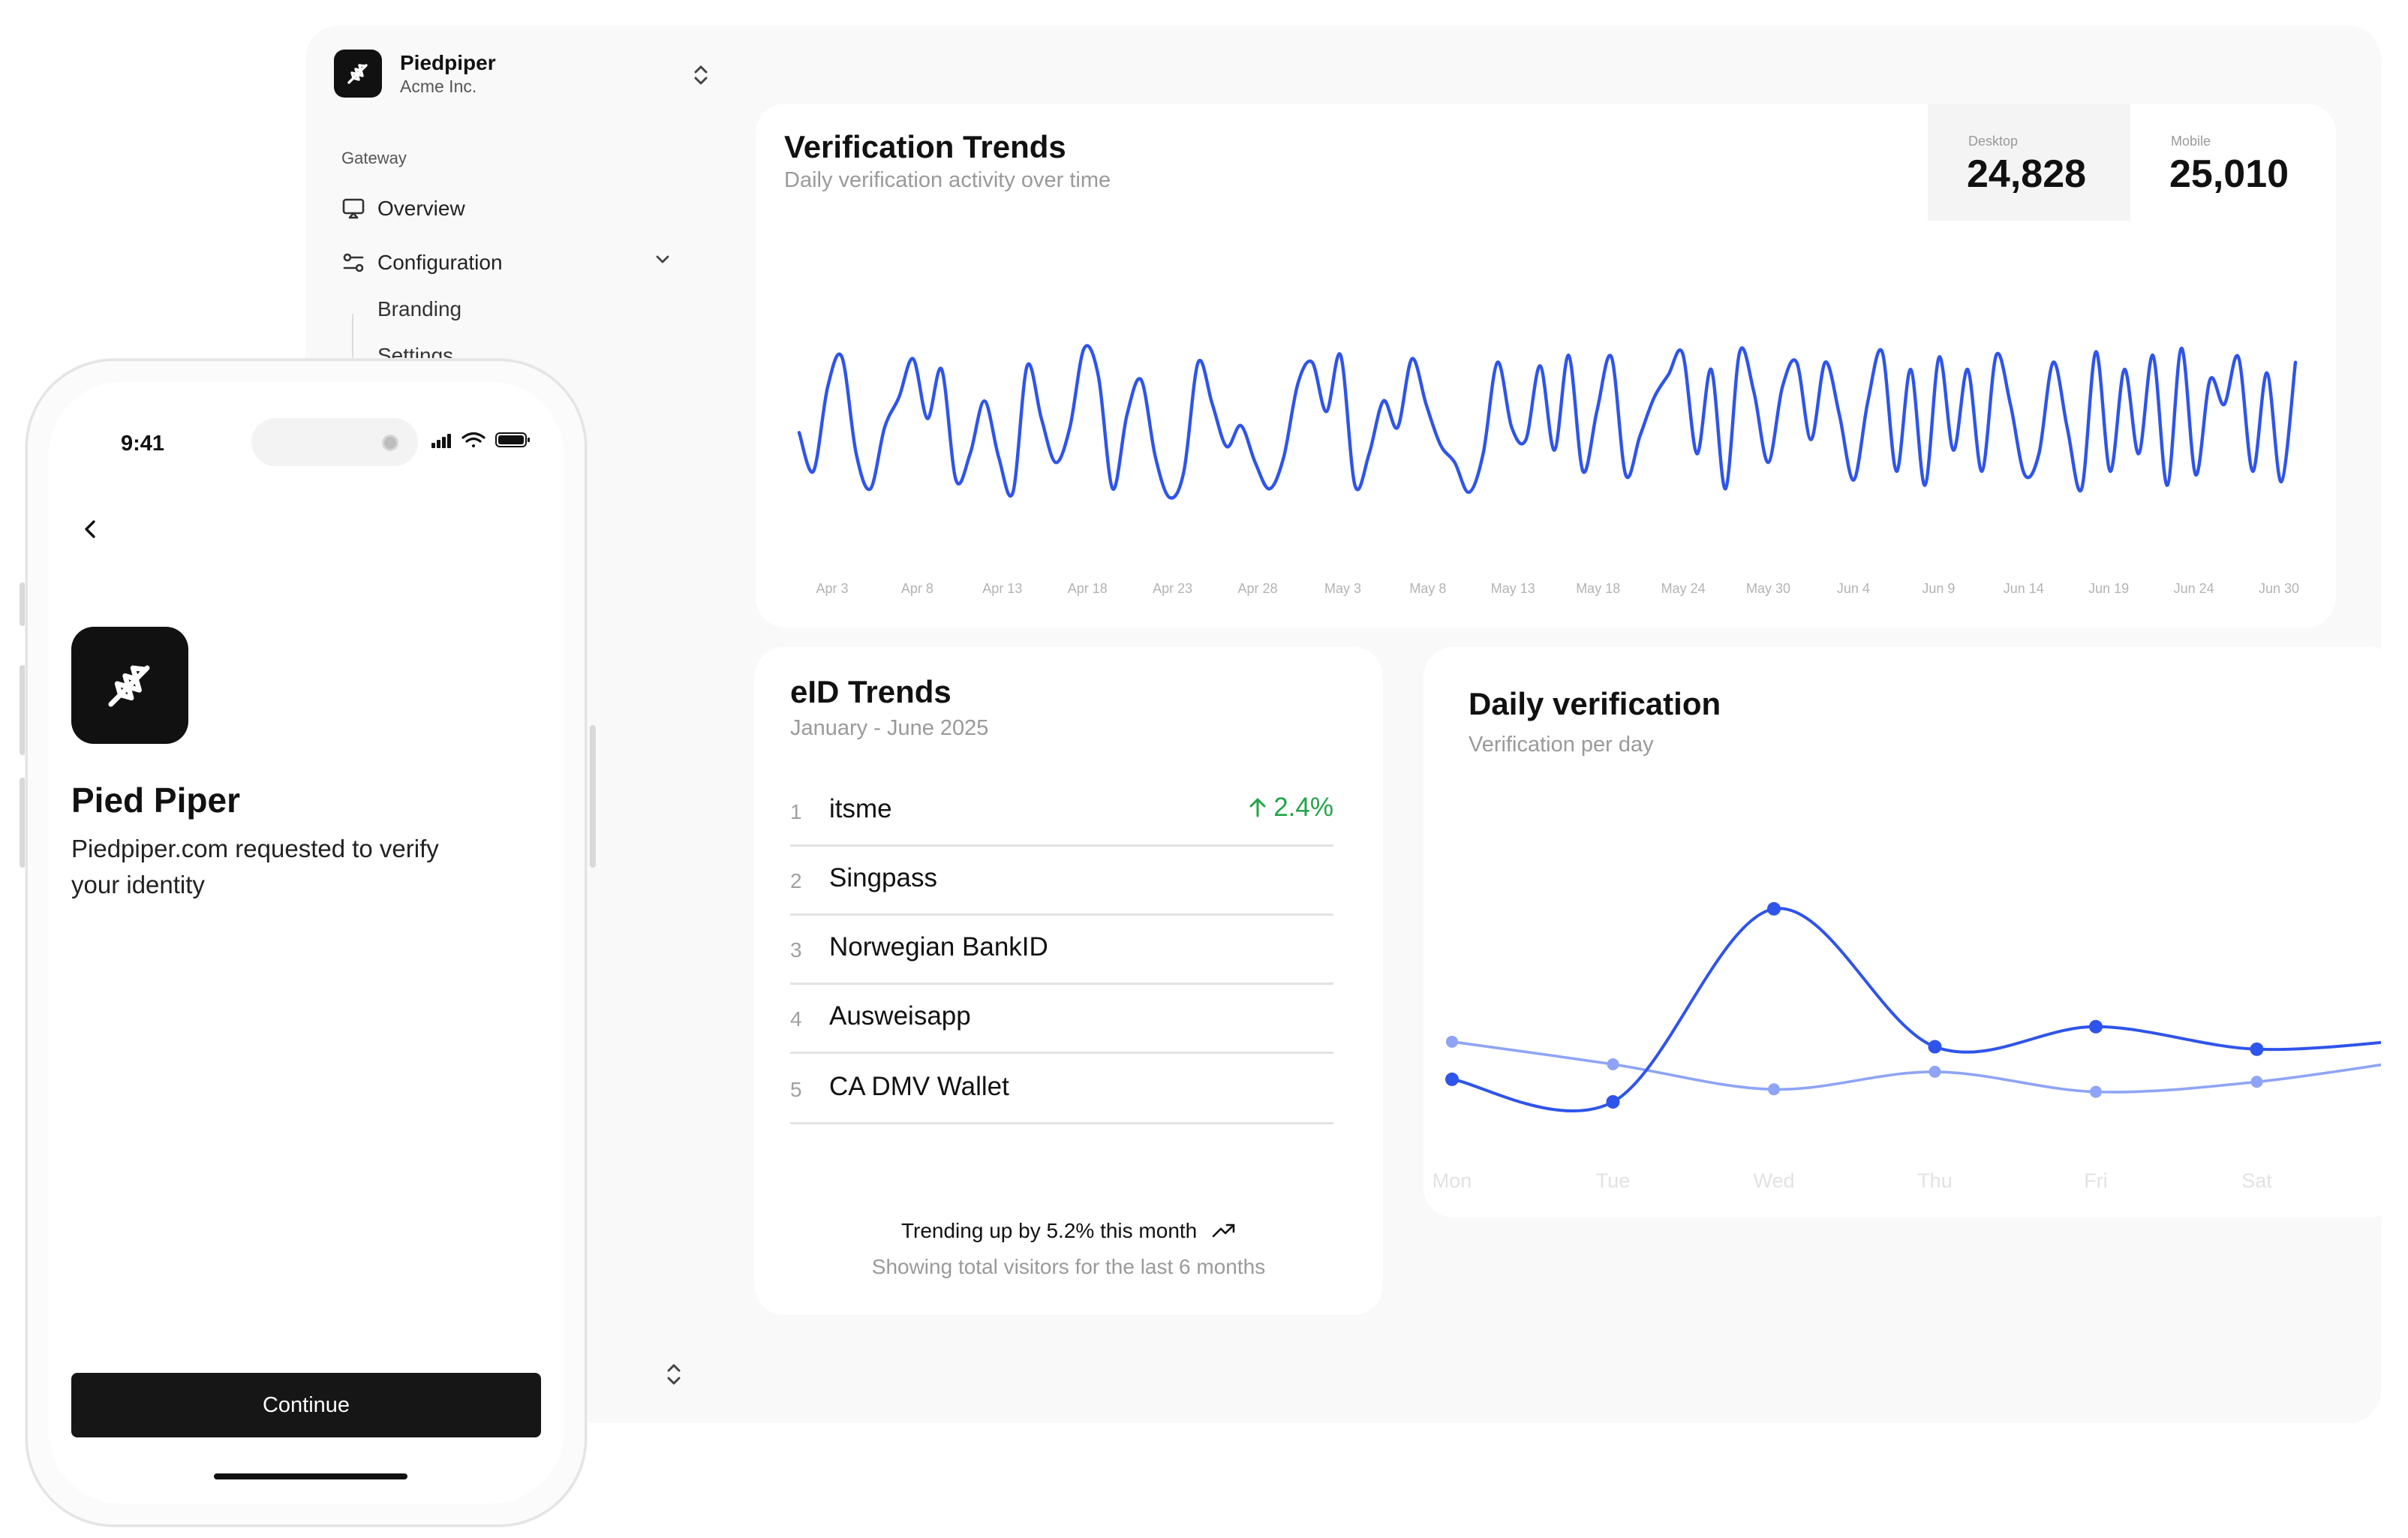  What do you see at coordinates (1561, 745) in the screenshot?
I see `card-subtitle: Verification per day` at bounding box center [1561, 745].